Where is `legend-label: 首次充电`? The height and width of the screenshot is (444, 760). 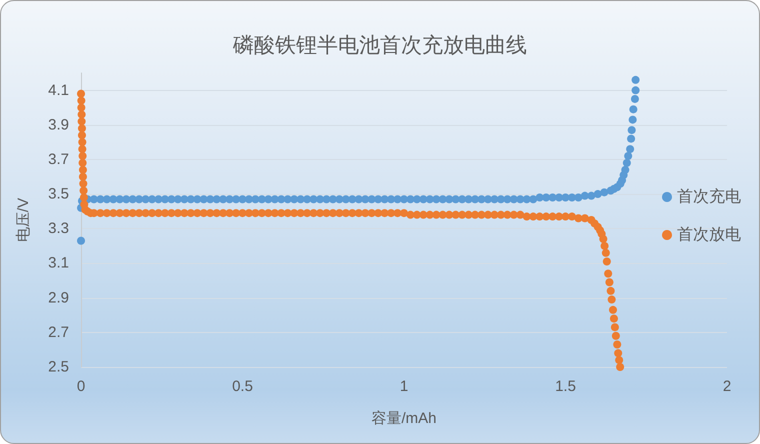 legend-label: 首次充电 is located at coordinates (709, 197).